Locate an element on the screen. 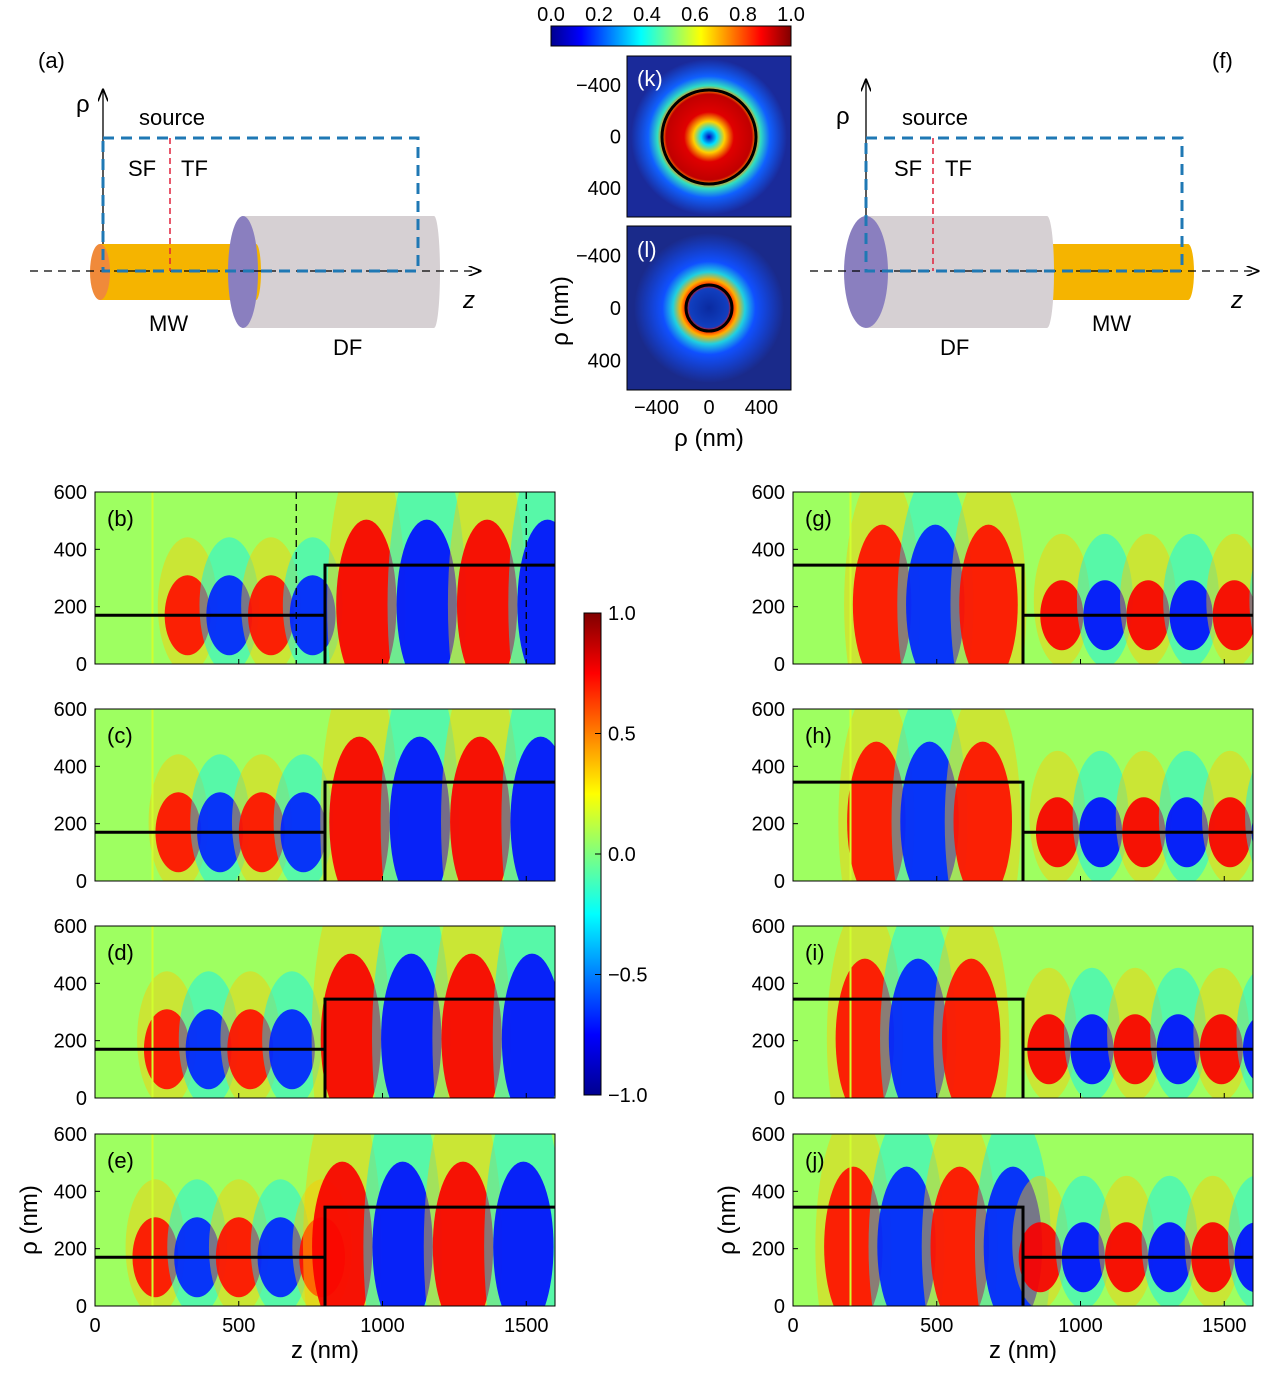 The height and width of the screenshot is (1374, 1264). x-tick-label: 1500 is located at coordinates (526, 1326).